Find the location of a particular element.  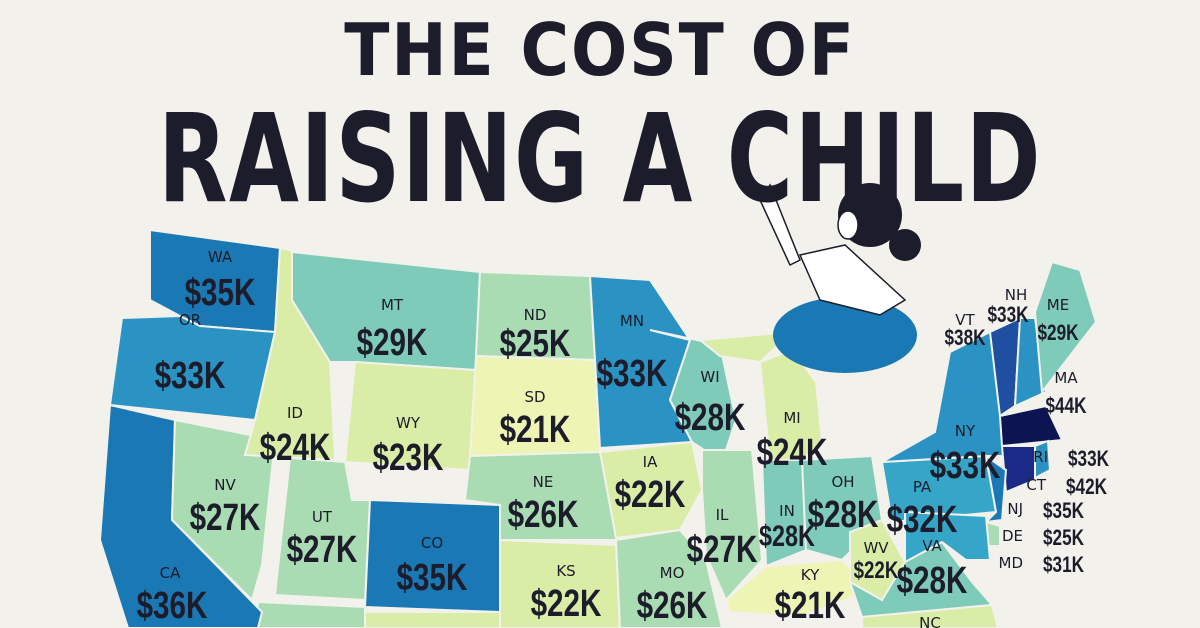

state-abbr-co: CO is located at coordinates (432, 543).